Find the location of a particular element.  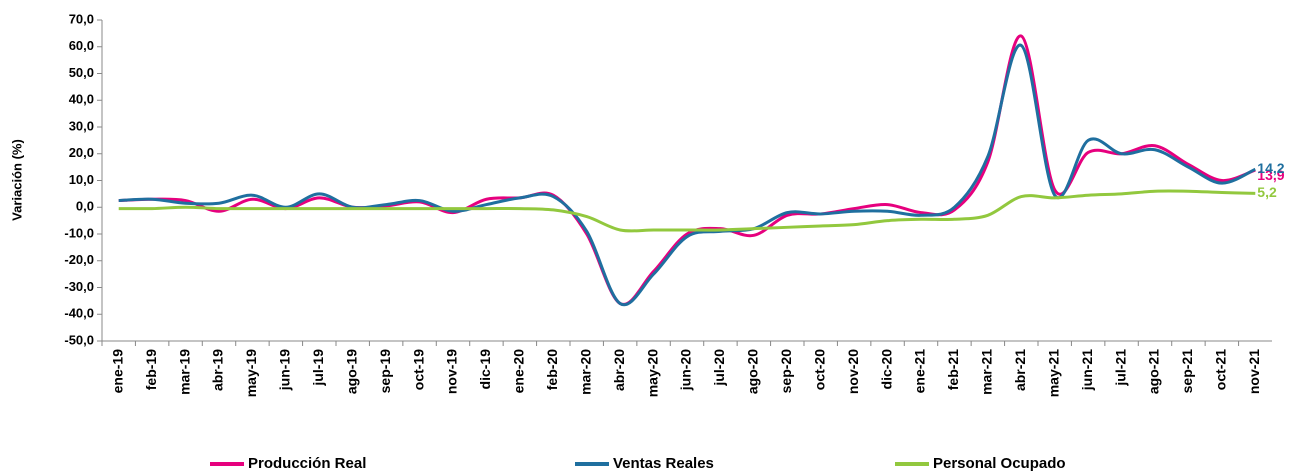

x-tick-label: ene-21 is located at coordinates (920, 371).